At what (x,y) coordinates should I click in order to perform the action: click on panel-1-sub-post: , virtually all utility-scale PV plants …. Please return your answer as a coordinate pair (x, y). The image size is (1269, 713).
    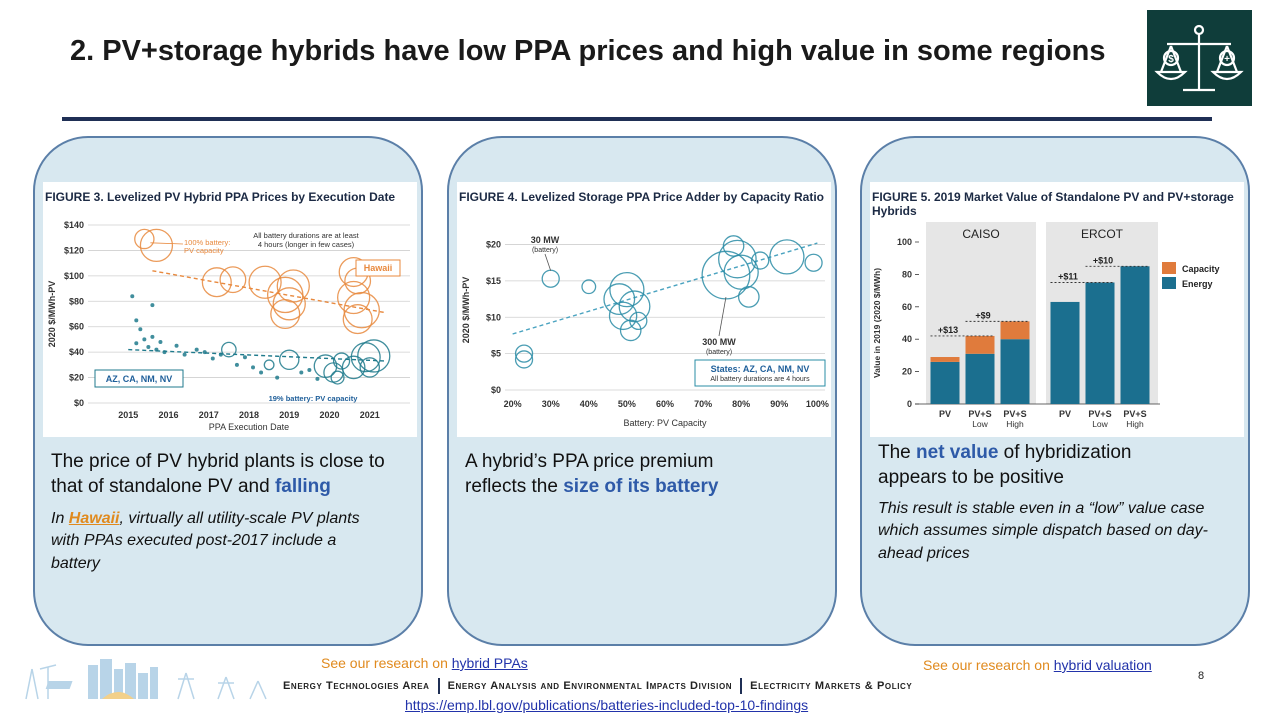
    Looking at the image, I should click on (205, 541).